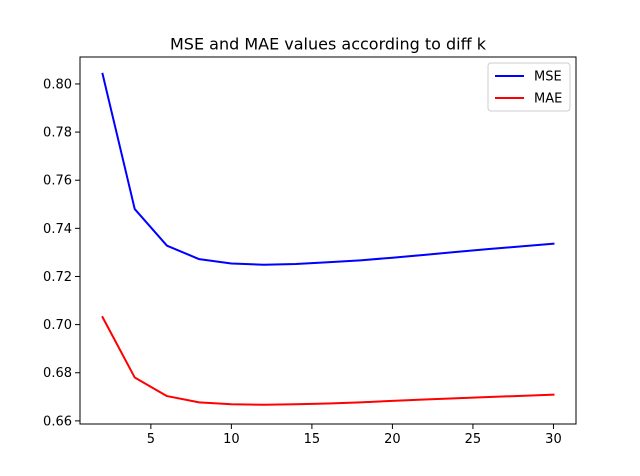 This screenshot has width=640, height=476. Describe the element at coordinates (57, 325) in the screenshot. I see `y-tick-label: 0.70` at that location.